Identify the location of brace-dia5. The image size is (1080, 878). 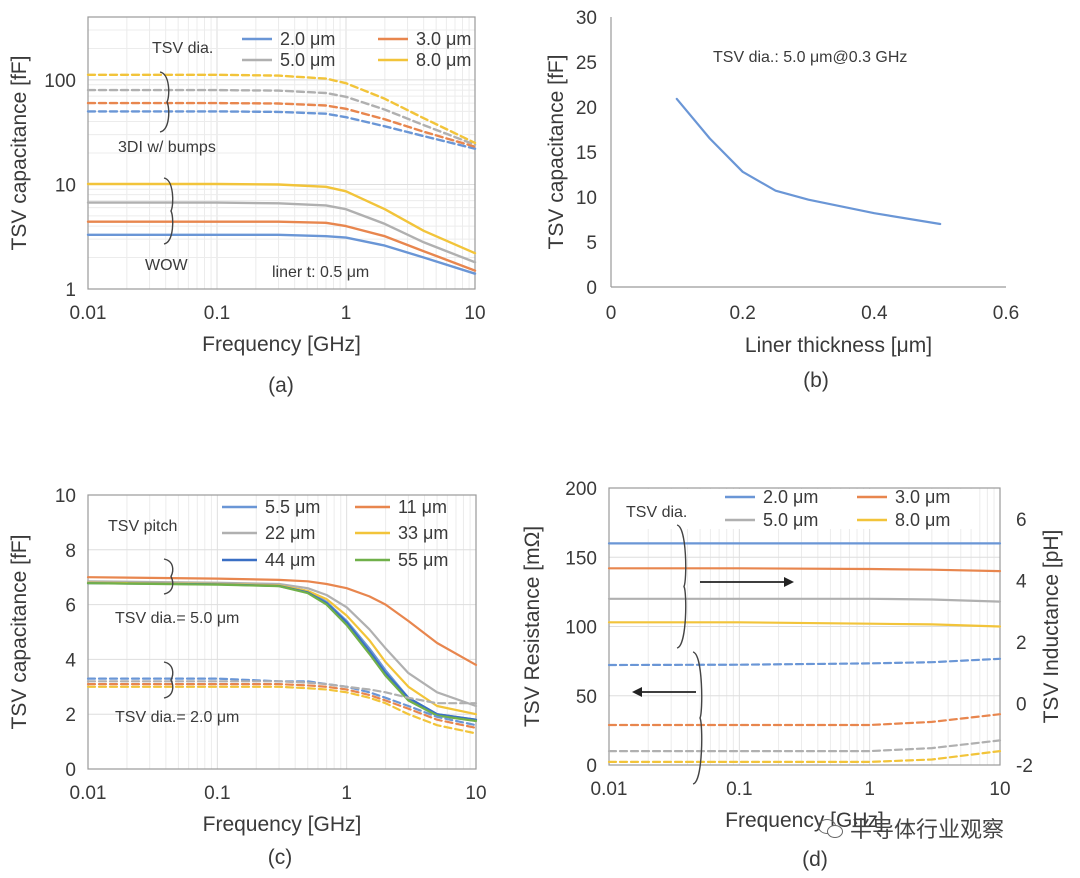
(168, 576).